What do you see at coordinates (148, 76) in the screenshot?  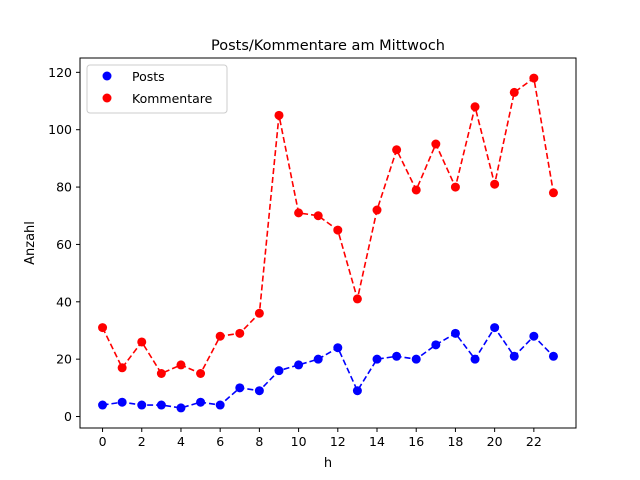 I see `legend-label-posts: Posts` at bounding box center [148, 76].